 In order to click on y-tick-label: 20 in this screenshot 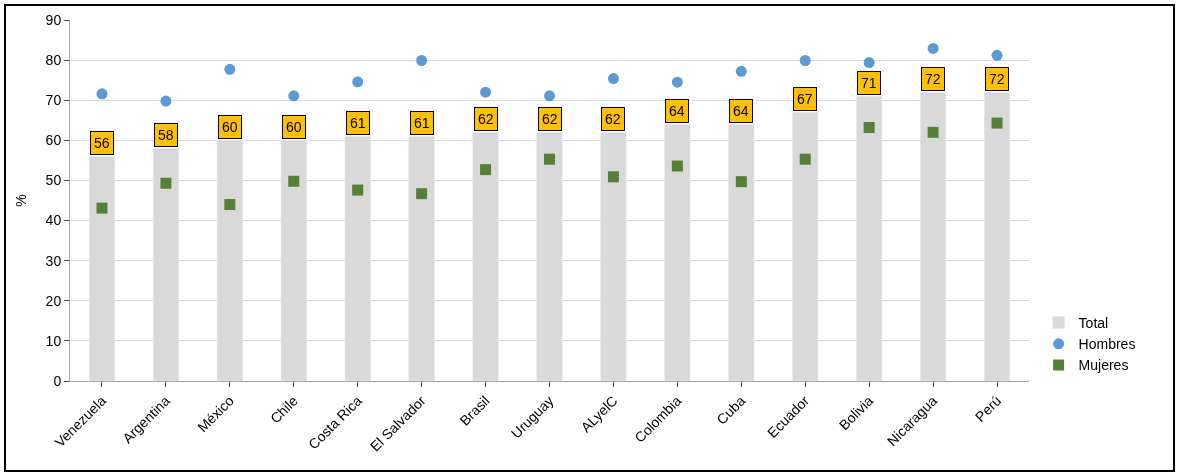, I will do `click(53, 300)`.